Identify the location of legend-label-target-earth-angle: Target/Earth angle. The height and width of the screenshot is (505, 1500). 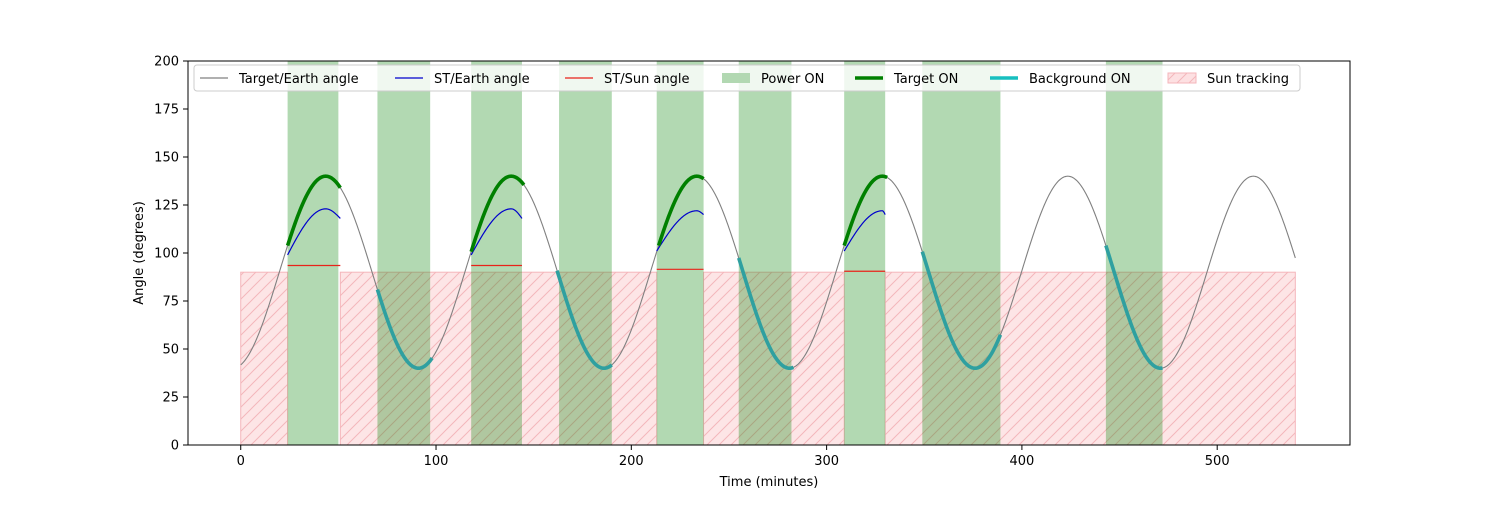
(298, 79).